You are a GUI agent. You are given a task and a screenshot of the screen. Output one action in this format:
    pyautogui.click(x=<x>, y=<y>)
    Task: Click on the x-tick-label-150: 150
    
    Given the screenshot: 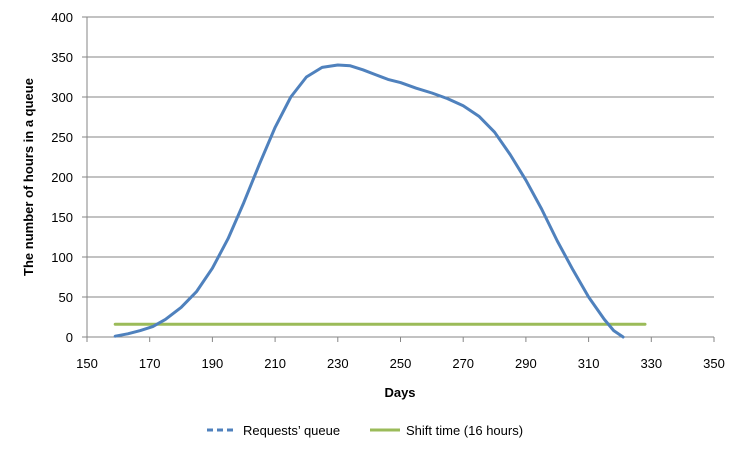 What is the action you would take?
    pyautogui.click(x=87, y=363)
    